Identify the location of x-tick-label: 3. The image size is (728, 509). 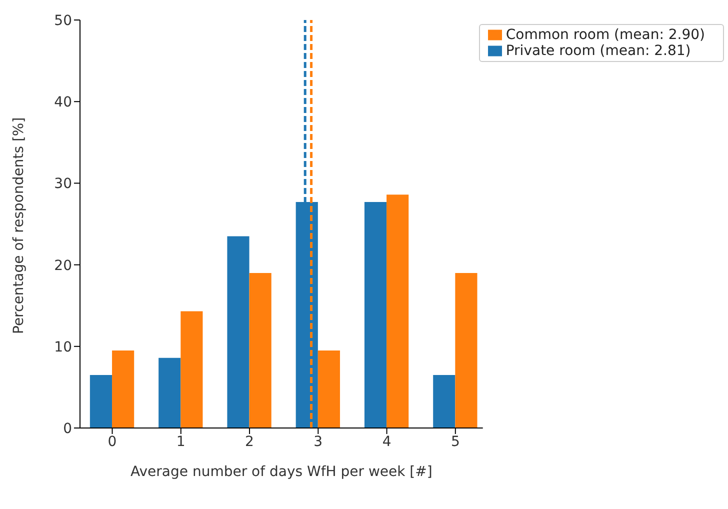
(318, 442).